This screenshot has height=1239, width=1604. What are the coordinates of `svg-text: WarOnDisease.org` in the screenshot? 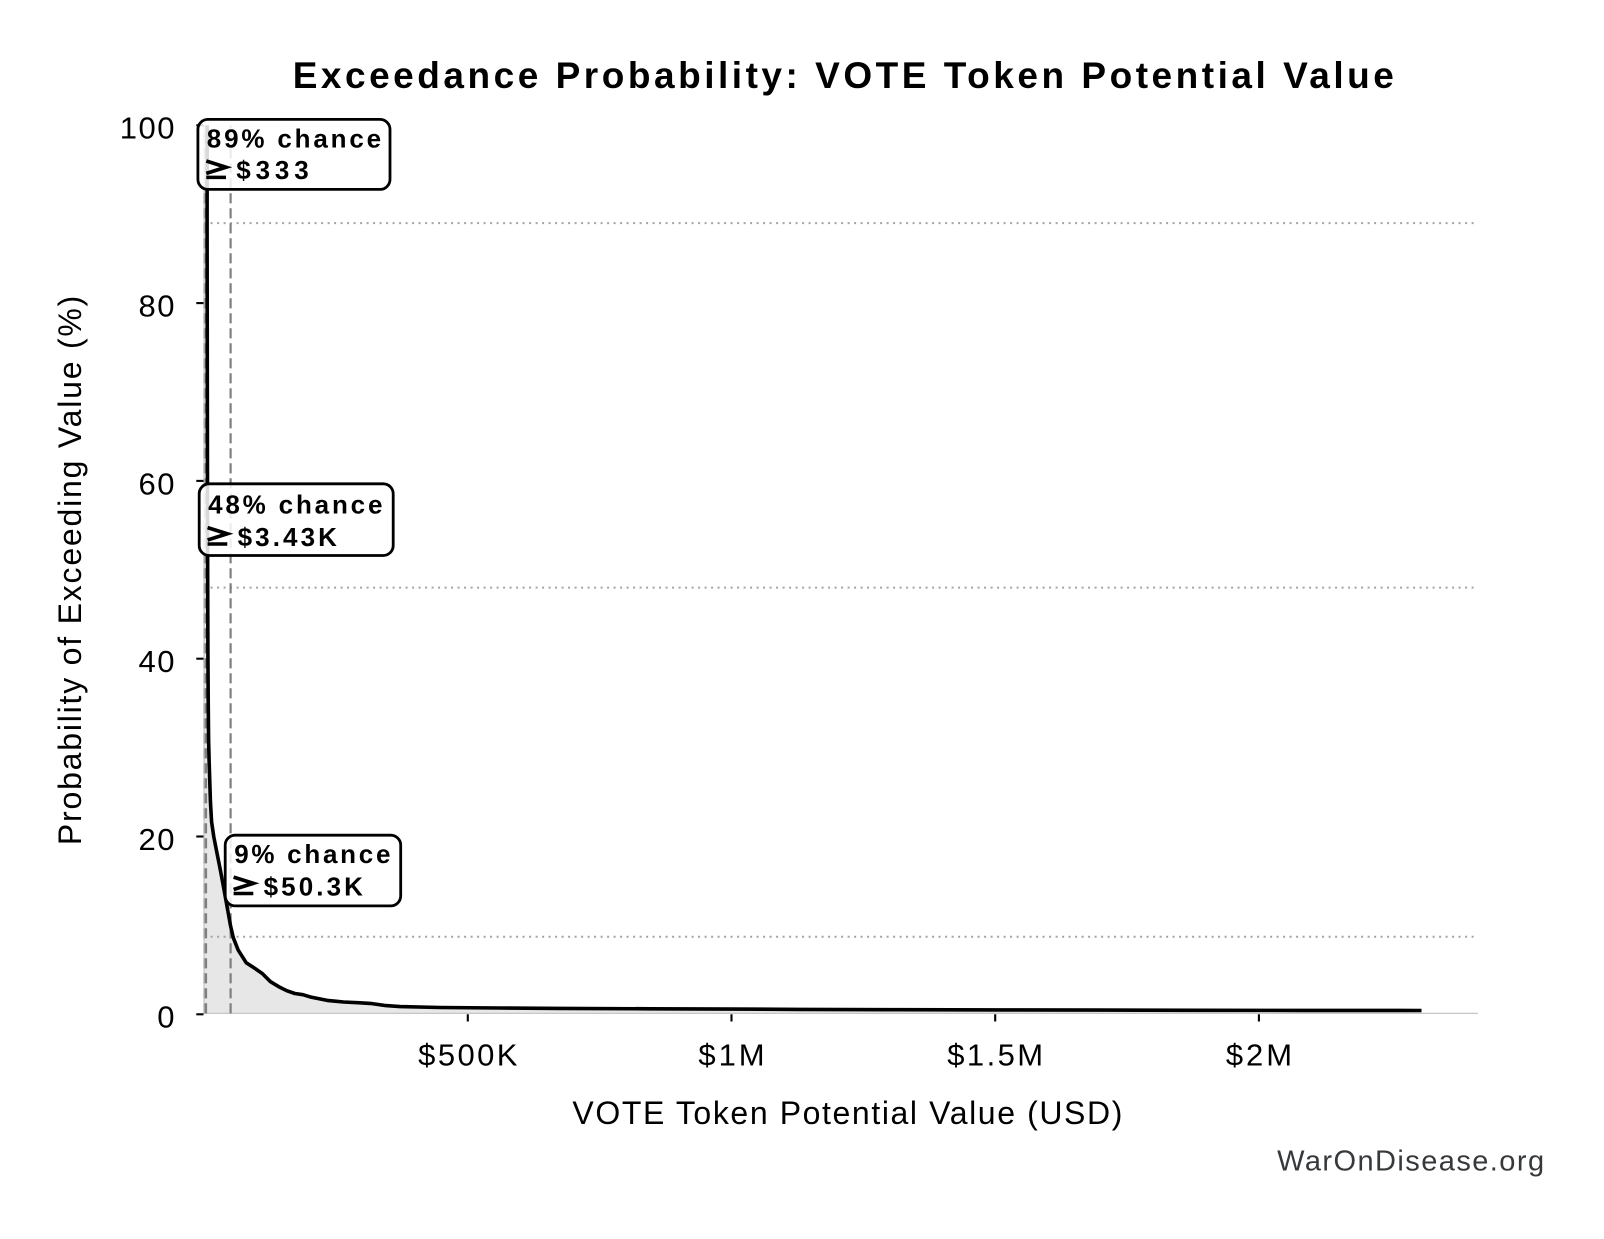 It's located at (1411, 1162).